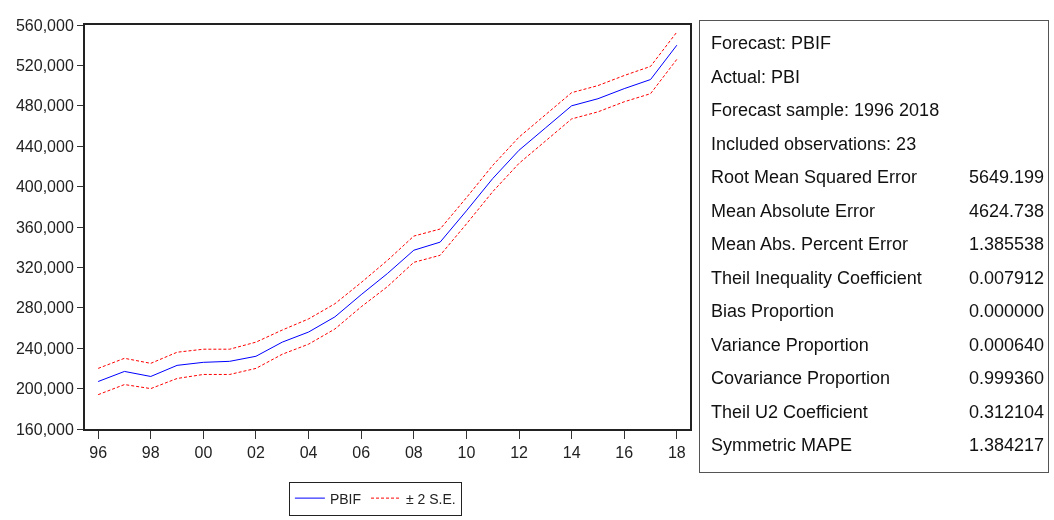 The width and height of the screenshot is (1054, 520). Describe the element at coordinates (814, 177) in the screenshot. I see `category-label: Root Mean Squared Error` at that location.